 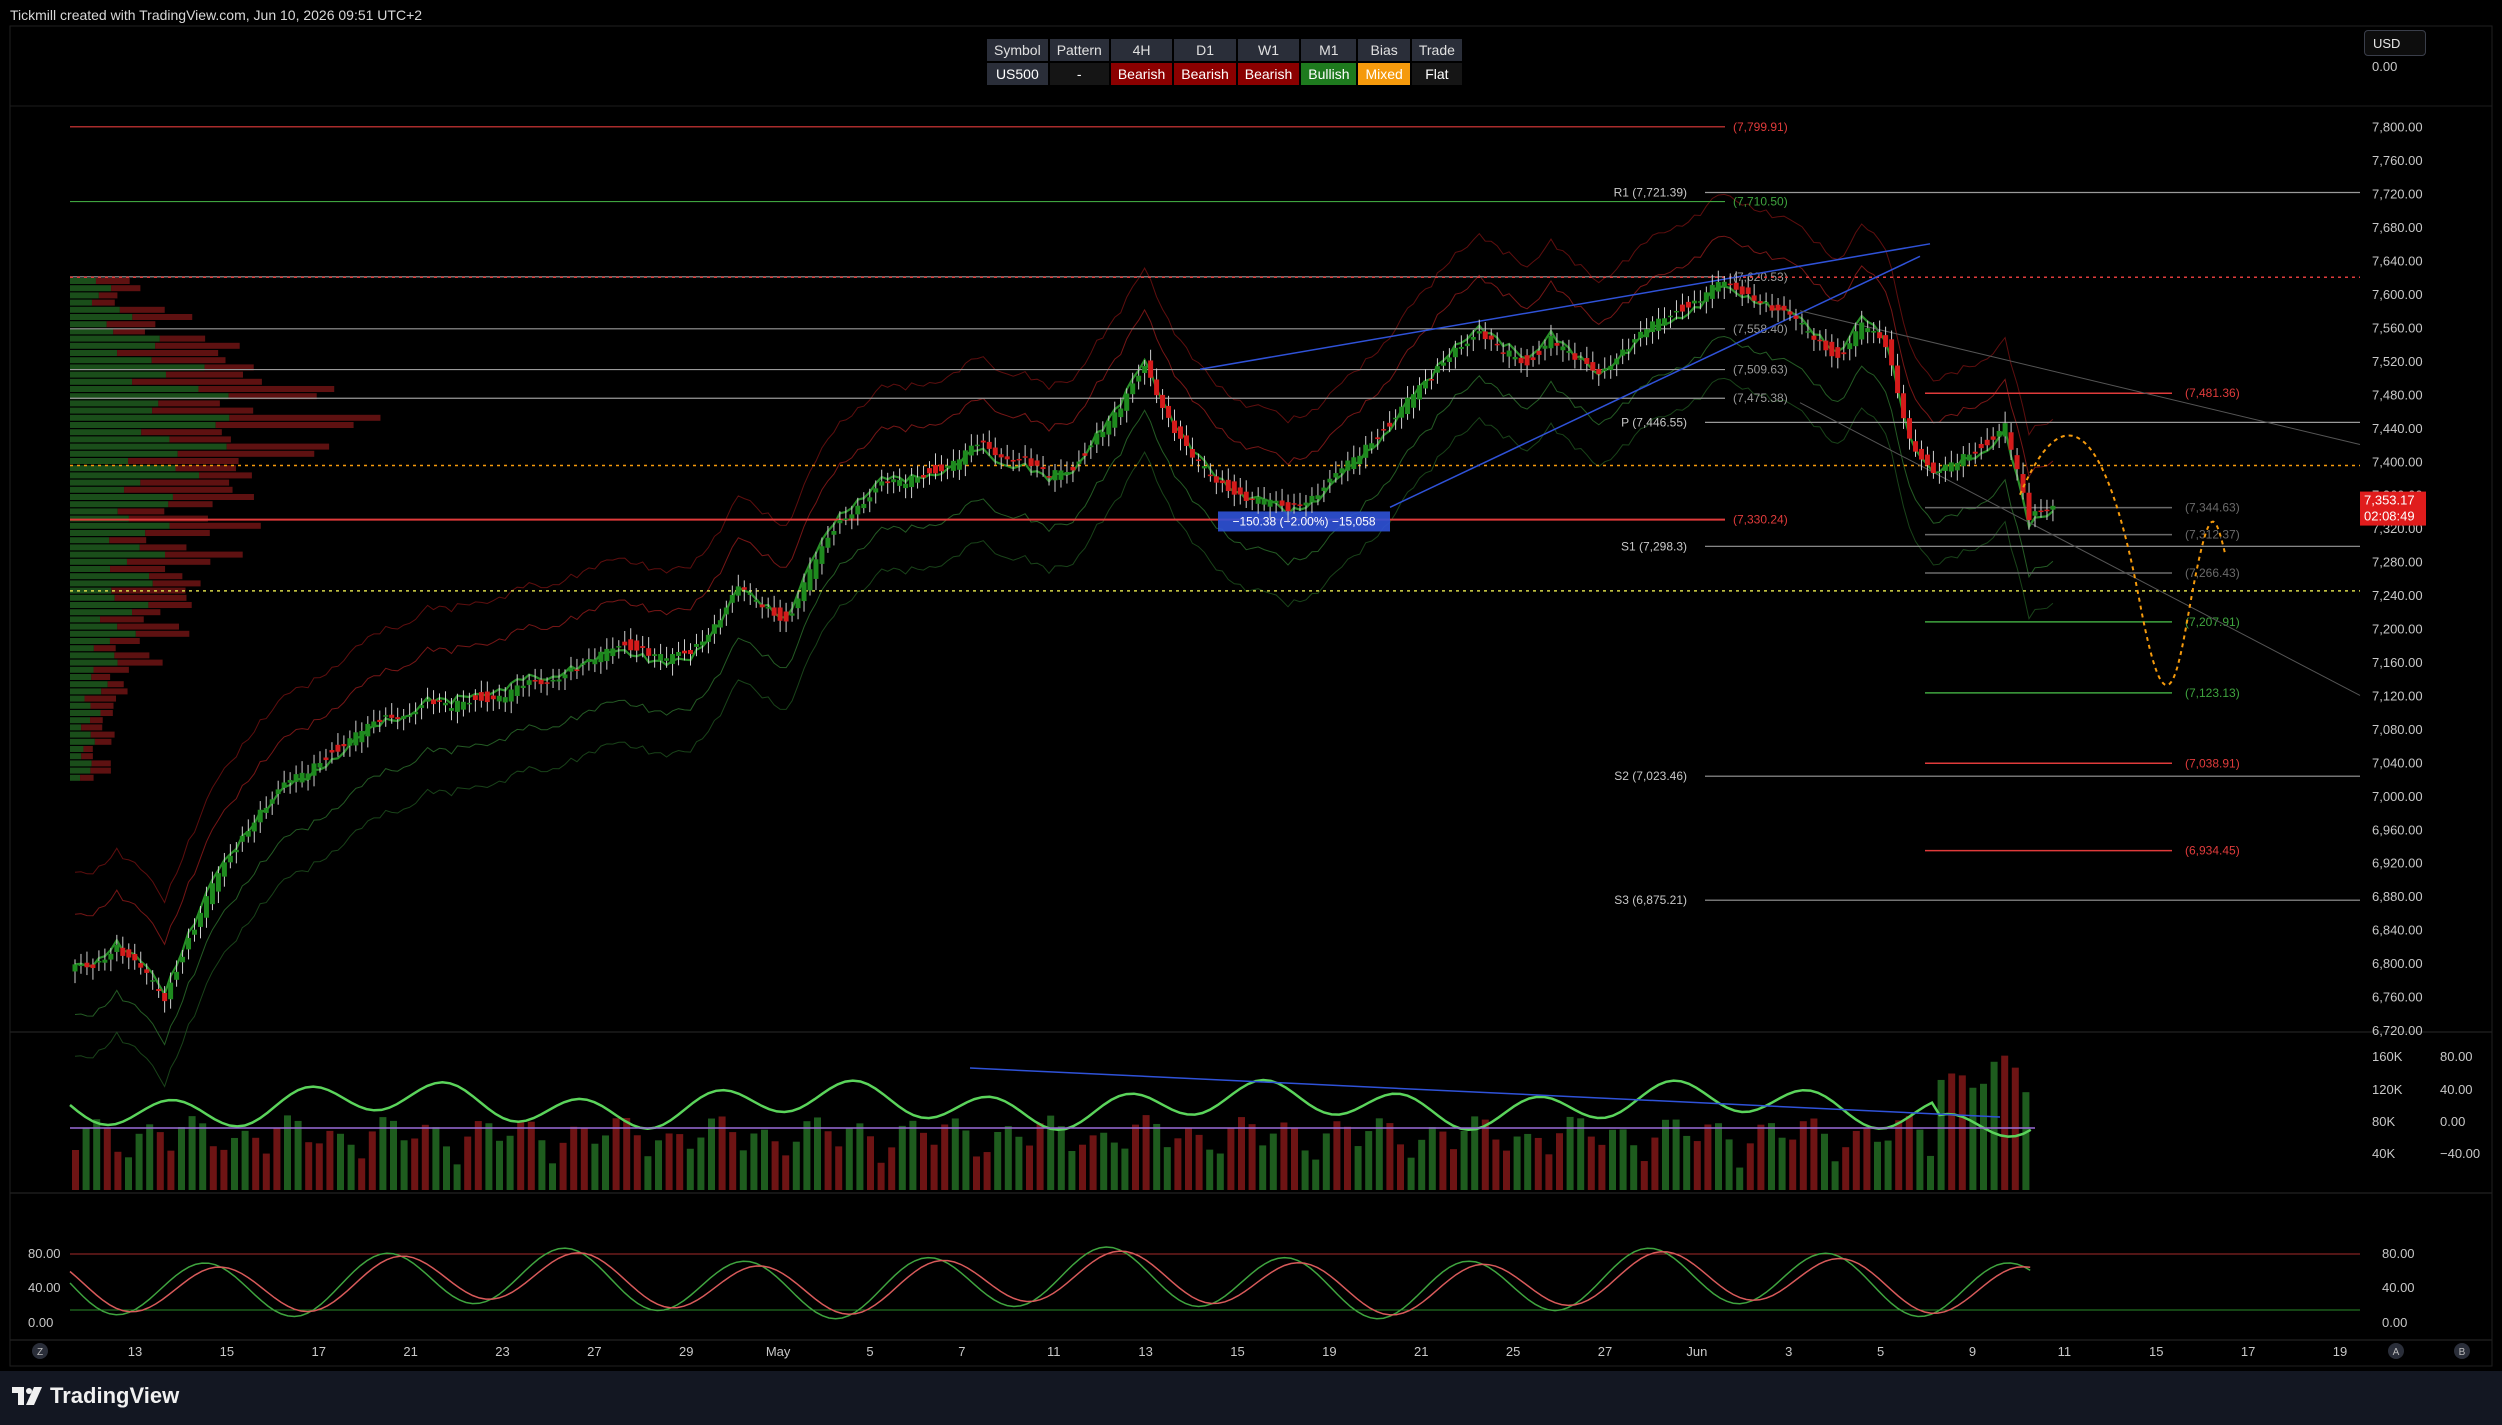 I want to click on date-axis-tick: 21, so click(x=410, y=1351).